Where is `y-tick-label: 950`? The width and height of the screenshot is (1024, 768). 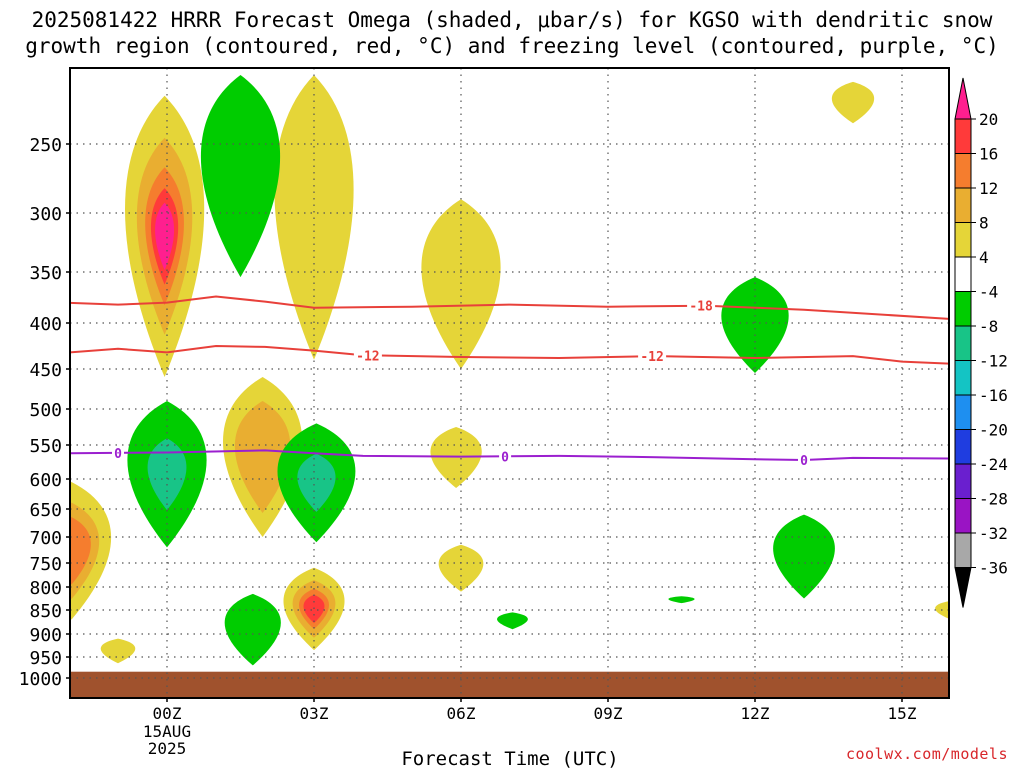
y-tick-label: 950 is located at coordinates (45, 658).